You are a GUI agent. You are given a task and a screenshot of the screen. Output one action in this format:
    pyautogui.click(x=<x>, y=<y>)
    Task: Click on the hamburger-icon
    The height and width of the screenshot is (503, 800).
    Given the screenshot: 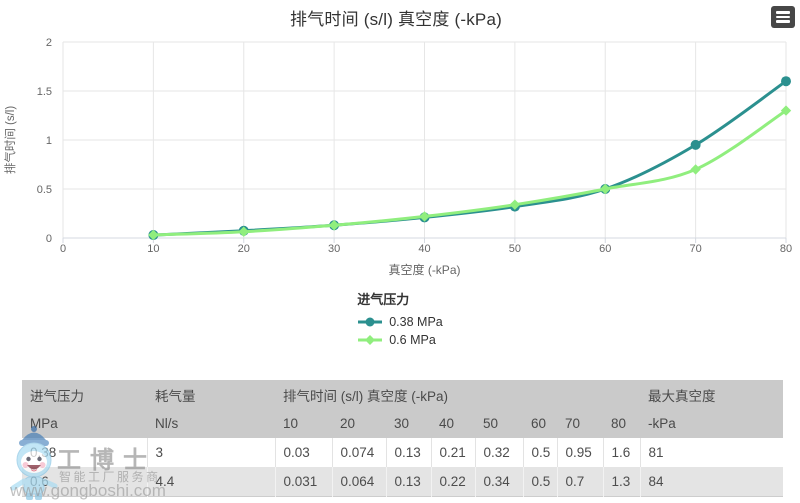 What is the action you would take?
    pyautogui.click(x=783, y=17)
    